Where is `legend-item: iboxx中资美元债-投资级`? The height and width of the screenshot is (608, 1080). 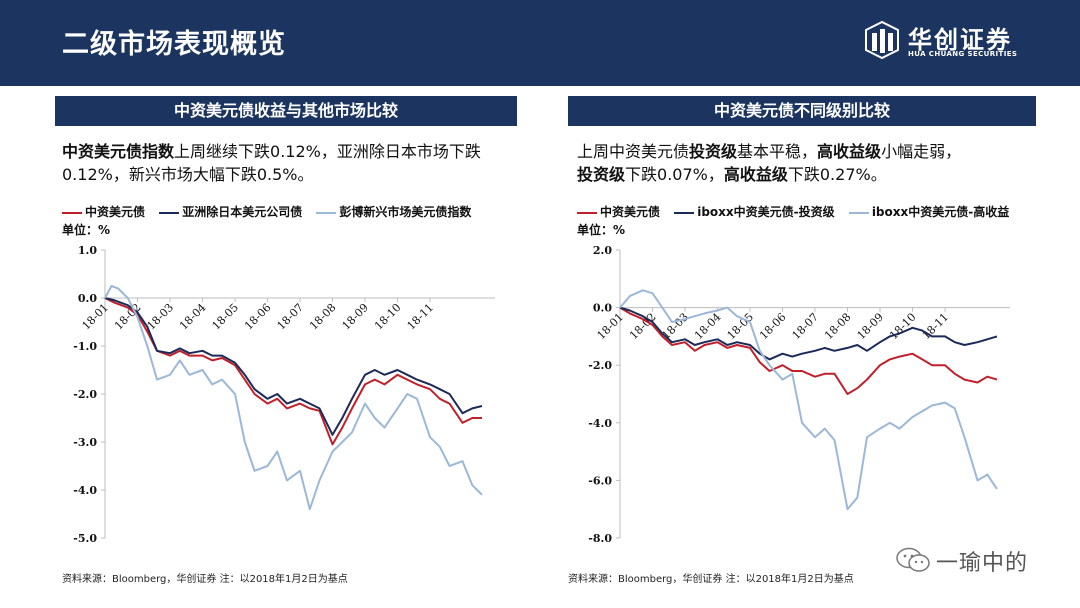
legend-item: iboxx中资美元债-投资级 is located at coordinates (754, 211).